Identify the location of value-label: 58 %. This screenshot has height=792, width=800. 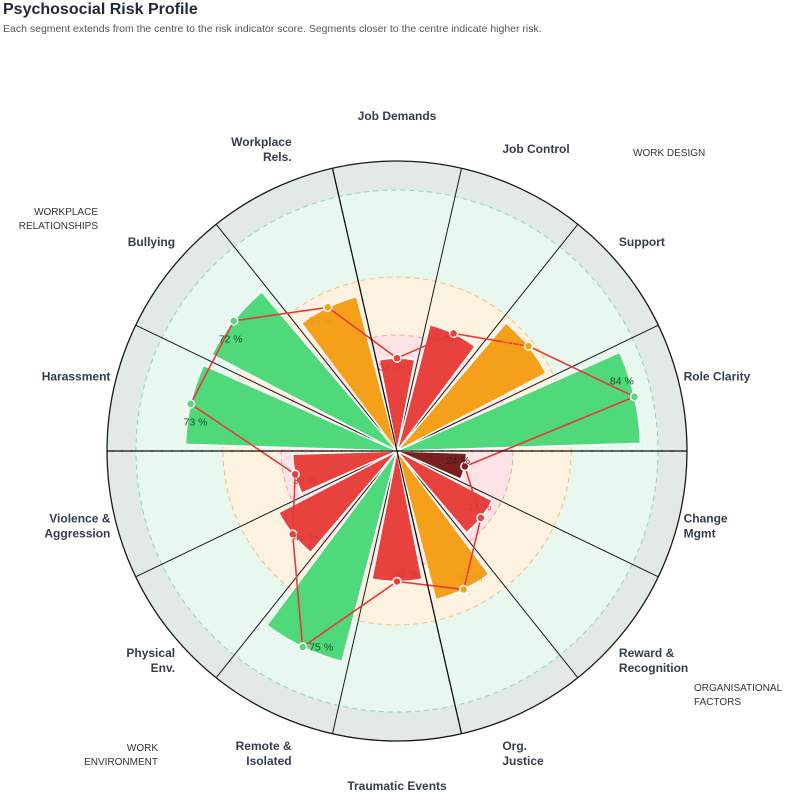
(514, 343).